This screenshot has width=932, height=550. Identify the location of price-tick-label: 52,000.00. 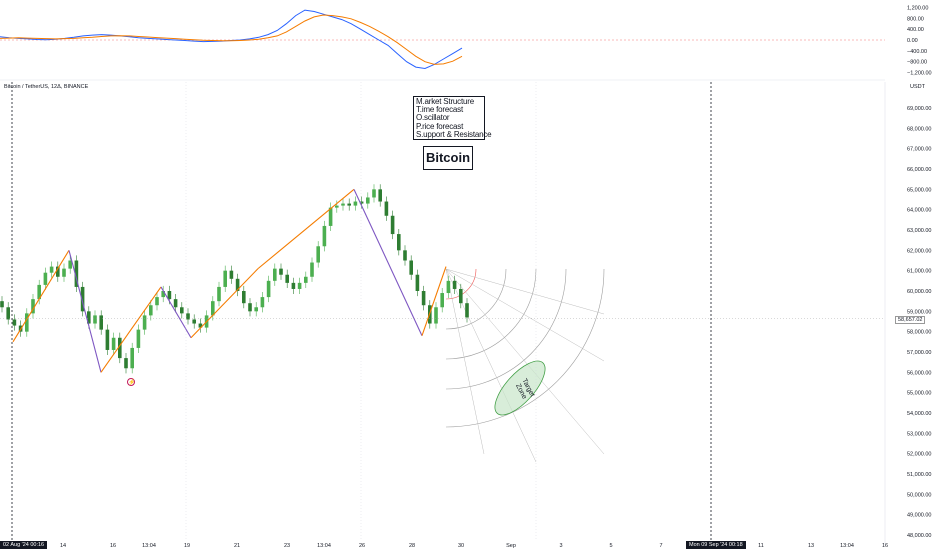
(919, 455).